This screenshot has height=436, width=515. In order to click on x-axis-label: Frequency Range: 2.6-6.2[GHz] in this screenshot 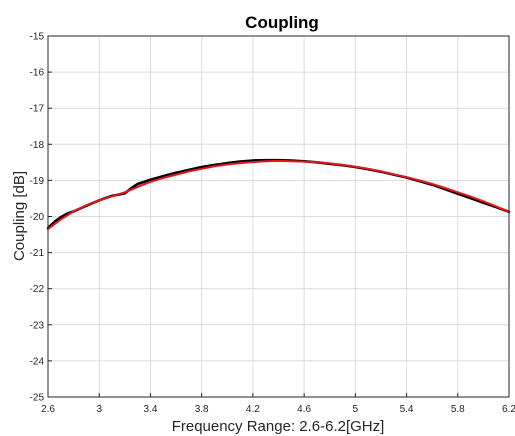, I will do `click(278, 426)`.